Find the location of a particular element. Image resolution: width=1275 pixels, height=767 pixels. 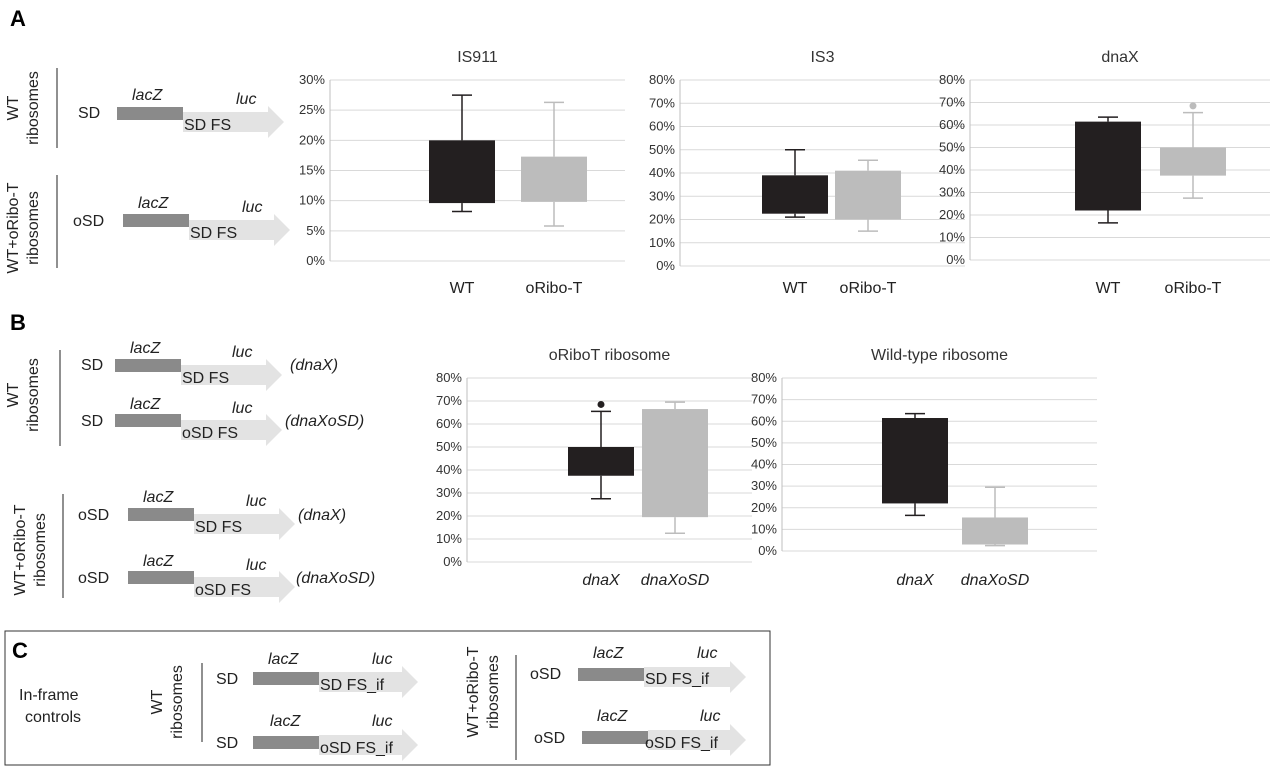

construct-diagram: oSD lacZ luc SD FS_if is located at coordinates (638, 669).